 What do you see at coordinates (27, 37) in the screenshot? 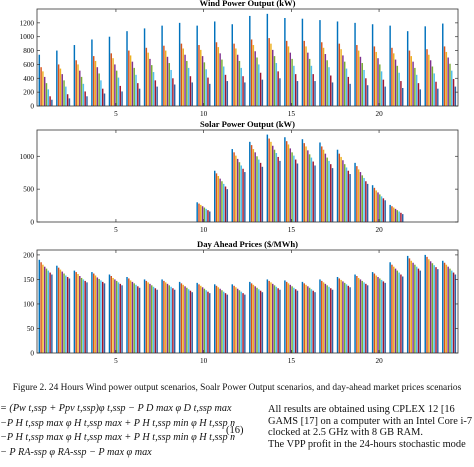
I see `y-tick-label: 1000` at bounding box center [27, 37].